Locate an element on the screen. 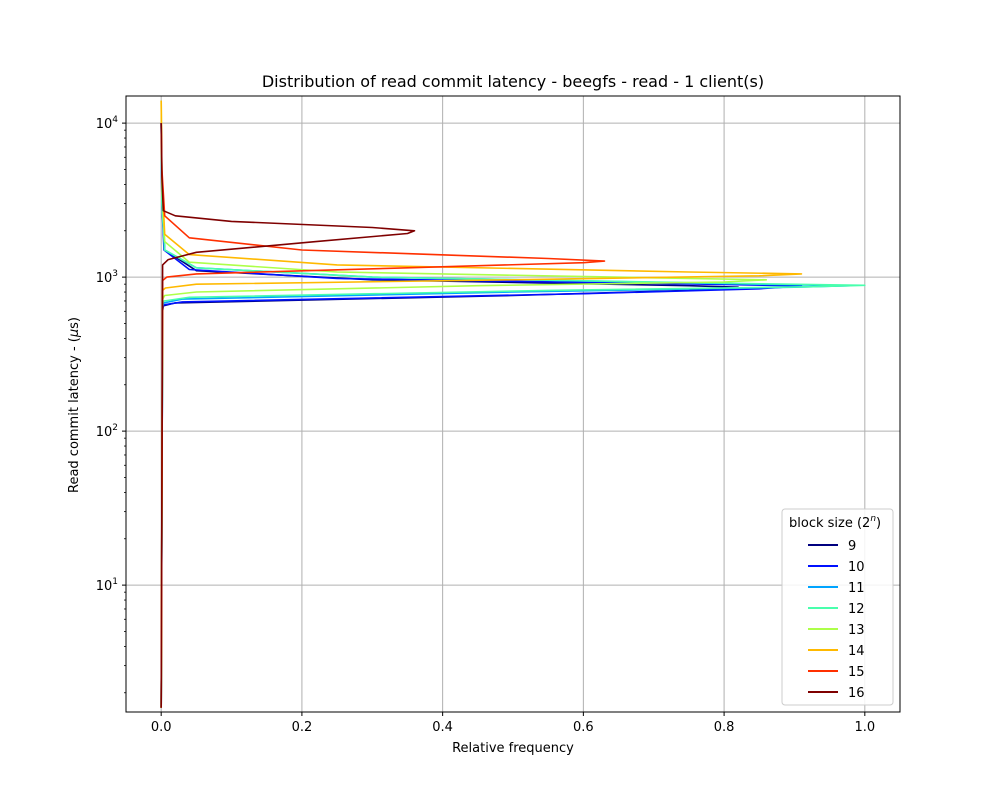  y-axis-label-suffix: s) is located at coordinates (74, 323).